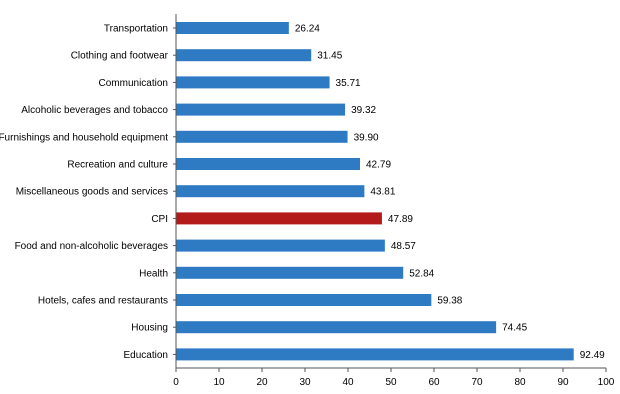  What do you see at coordinates (514, 328) in the screenshot?
I see `value-label: 74.45` at bounding box center [514, 328].